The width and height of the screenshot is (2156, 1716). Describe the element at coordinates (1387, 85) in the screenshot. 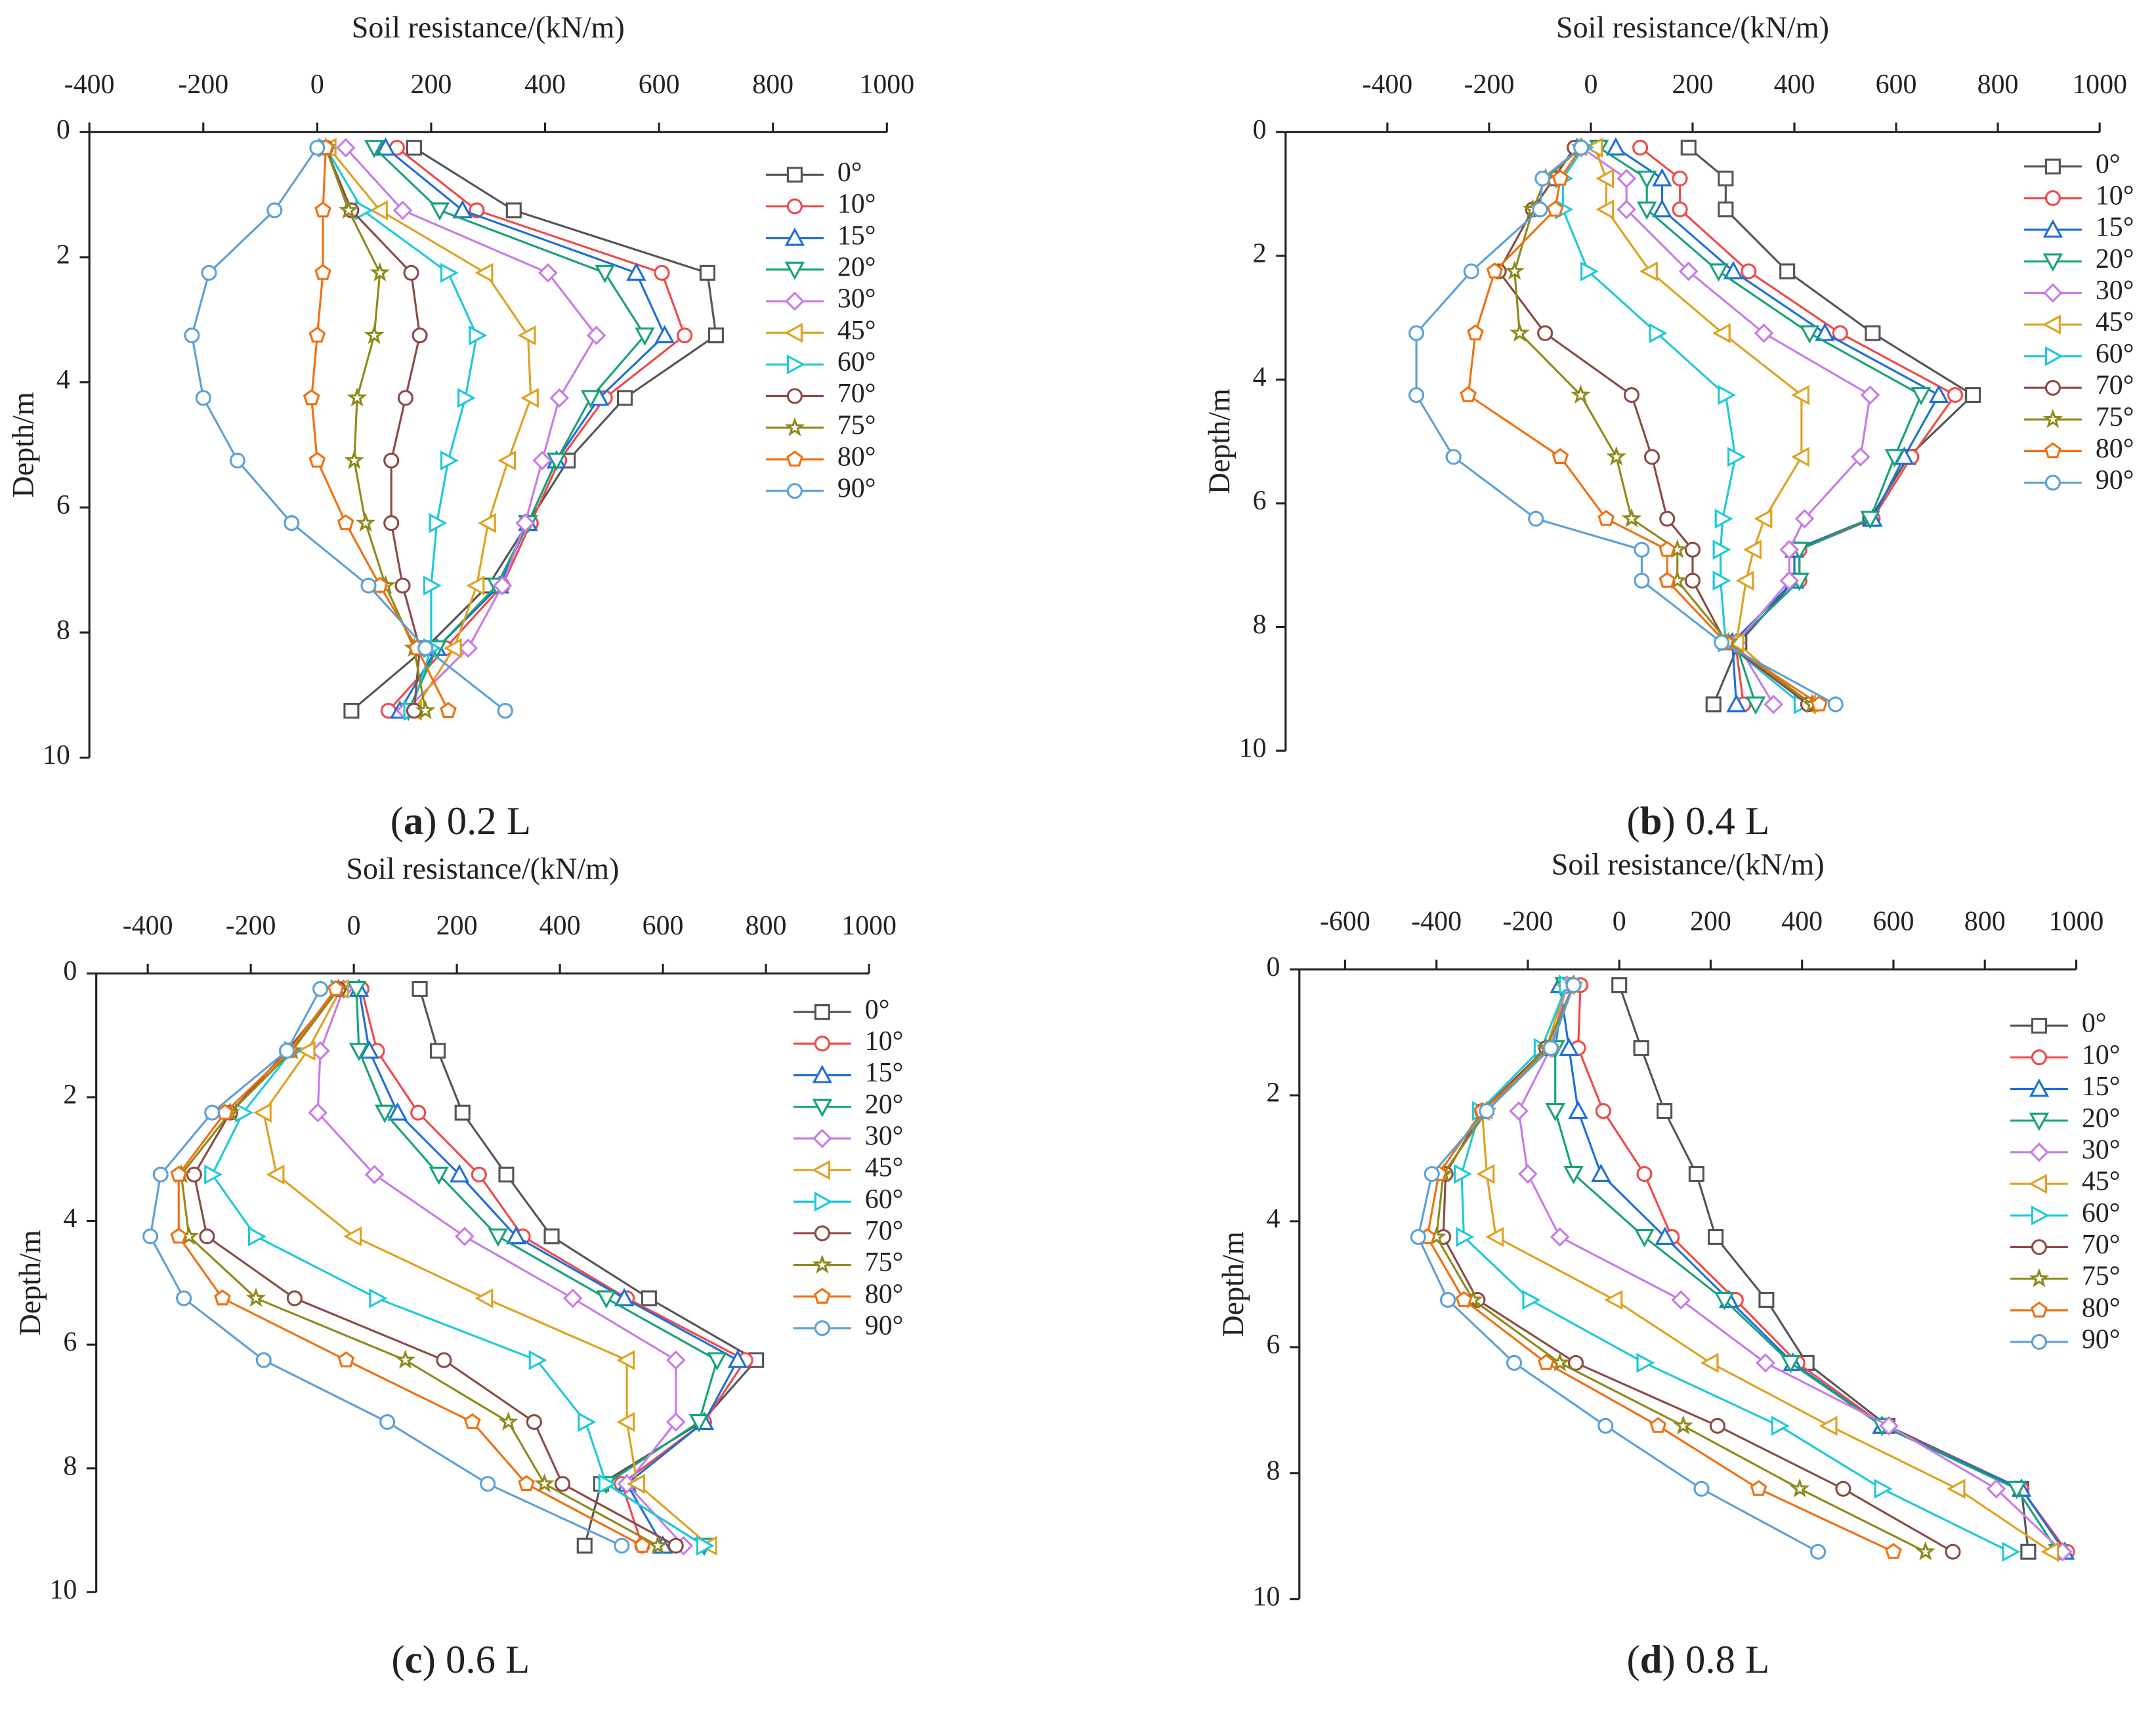

I see `x-tick-label: -400` at that location.